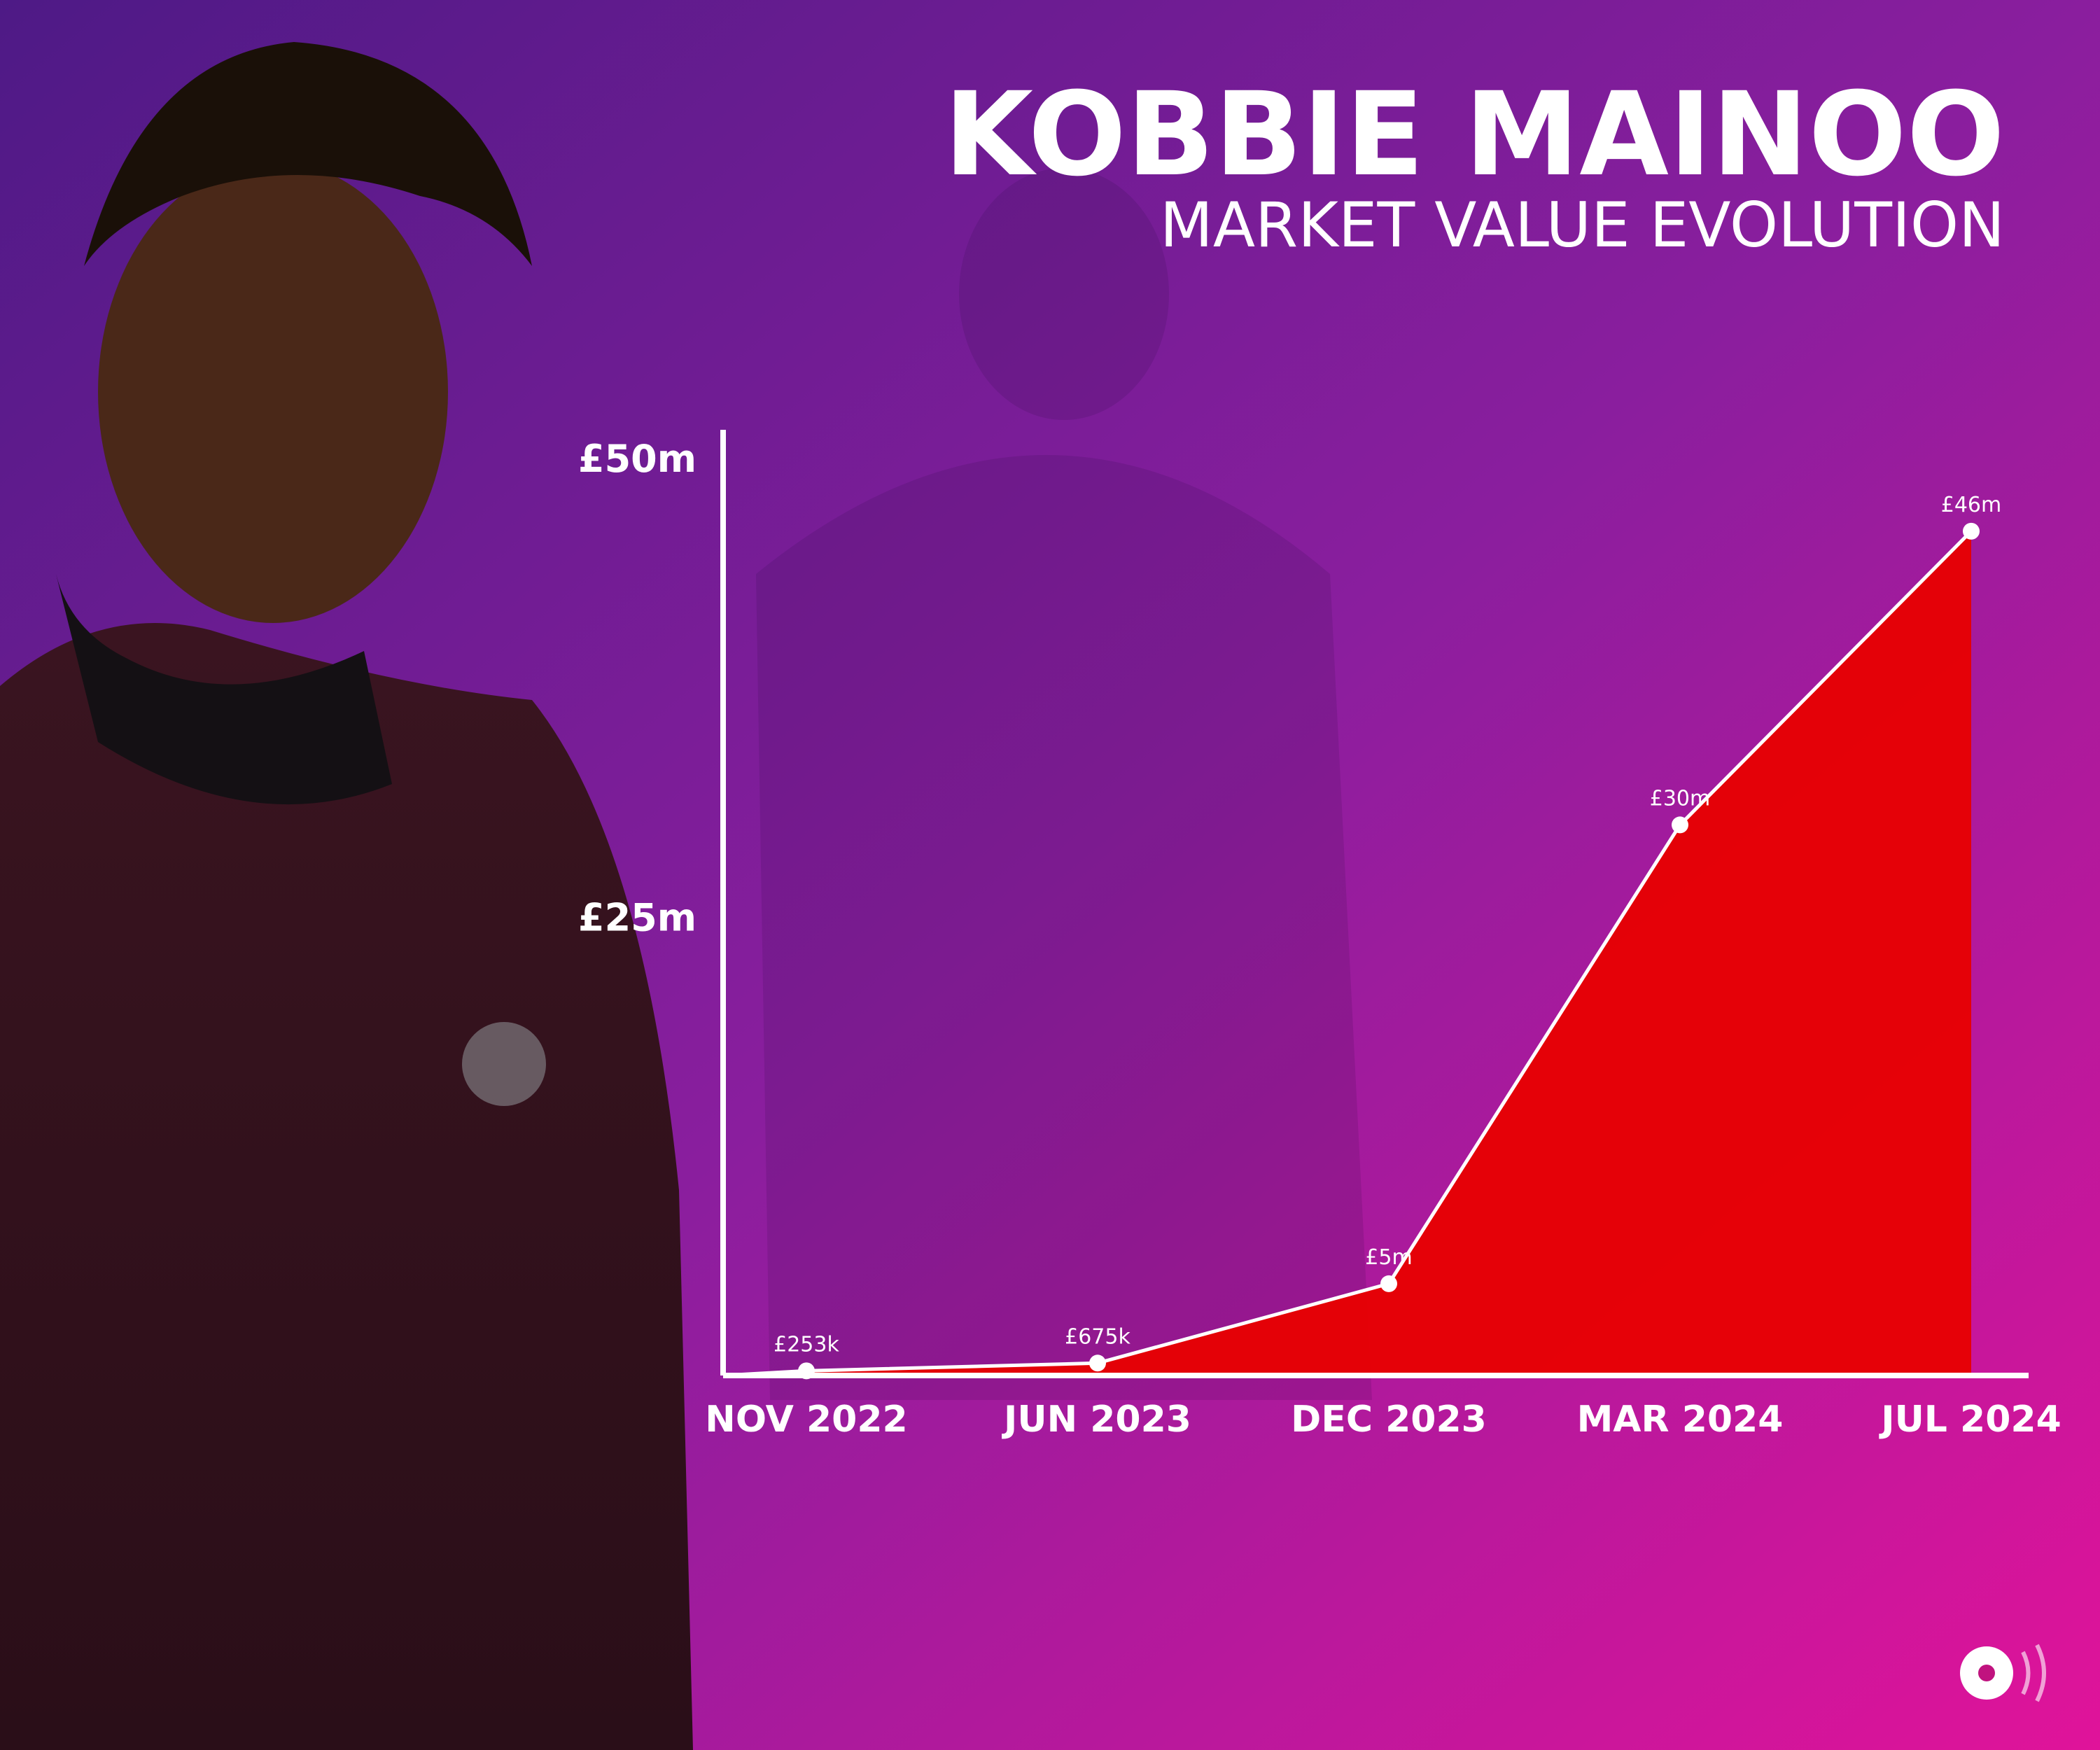  Describe the element at coordinates (1474, 134) in the screenshot. I see `chart-title: KOBBIE MAINOO` at that location.